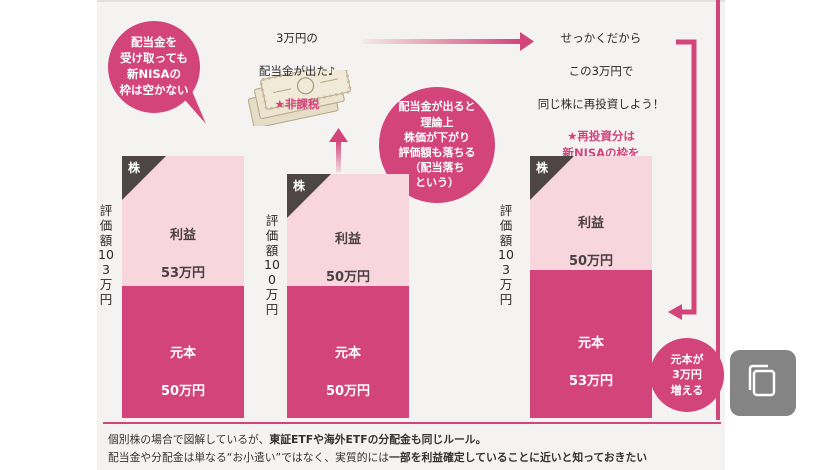  I want to click on valuation-label-2: 評価額100万円, so click(272, 265).